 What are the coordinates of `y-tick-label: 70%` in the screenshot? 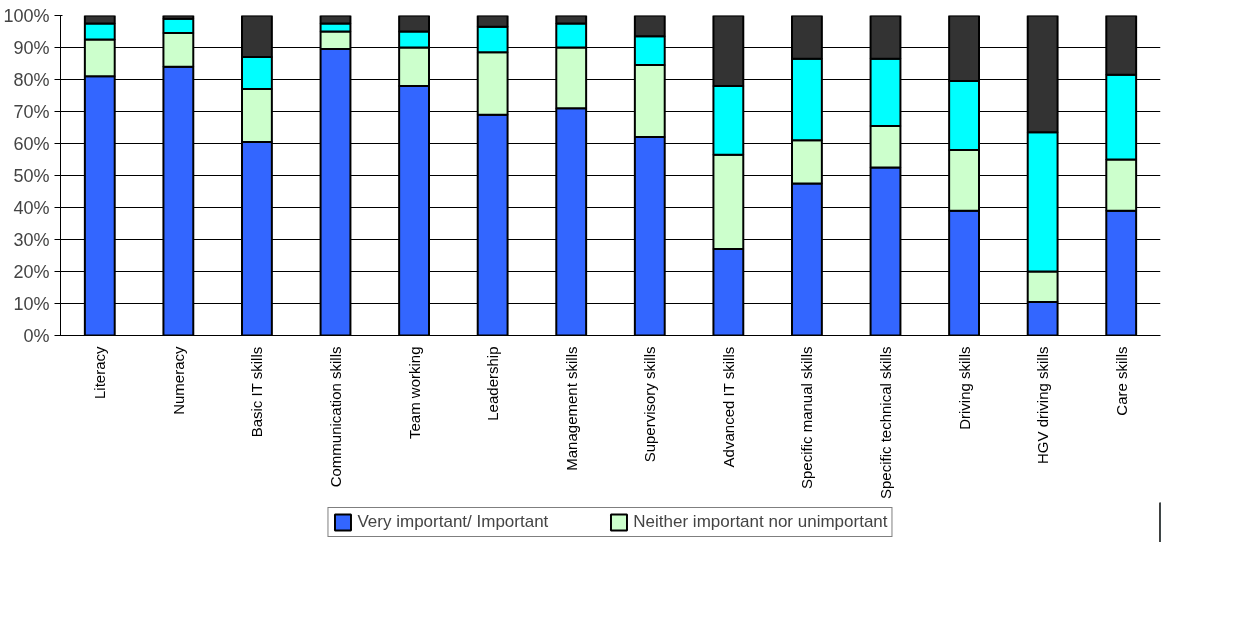 It's located at (31, 111).